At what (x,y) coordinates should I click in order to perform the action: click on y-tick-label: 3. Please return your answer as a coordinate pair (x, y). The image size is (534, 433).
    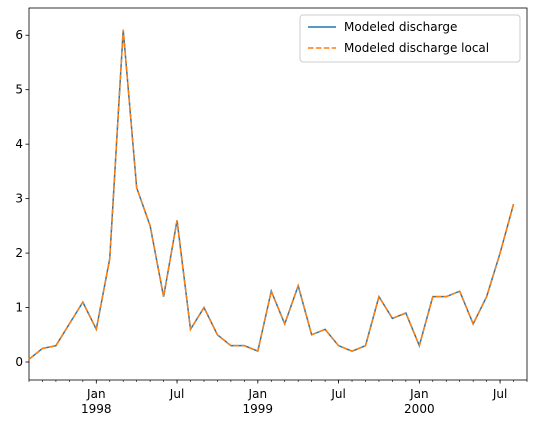
    Looking at the image, I should click on (19, 199).